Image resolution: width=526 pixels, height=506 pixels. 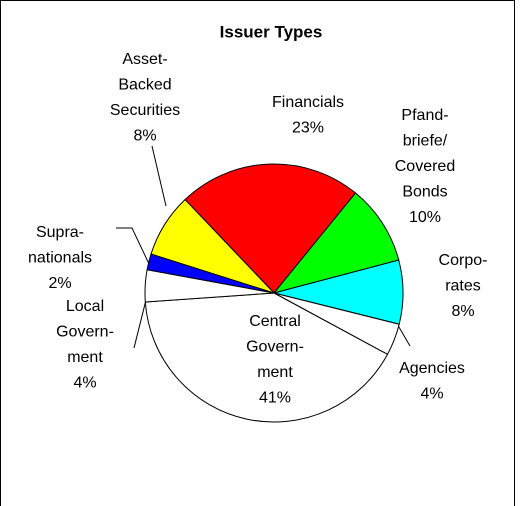 I want to click on label-line: Supra-, so click(x=60, y=232).